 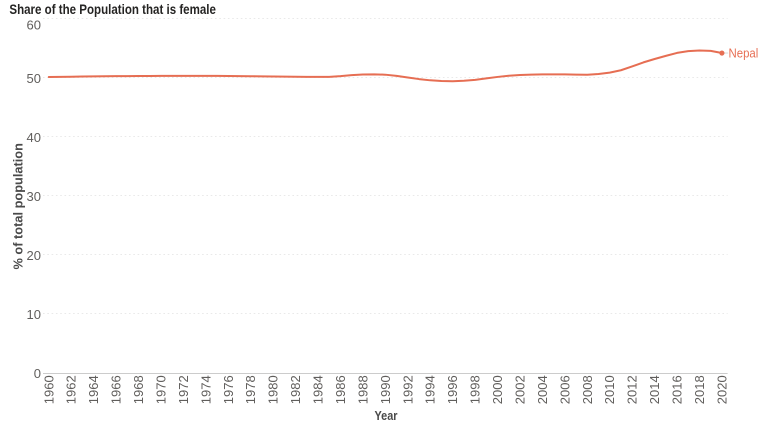 What do you see at coordinates (250, 389) in the screenshot?
I see `svg-text: 1978` at bounding box center [250, 389].